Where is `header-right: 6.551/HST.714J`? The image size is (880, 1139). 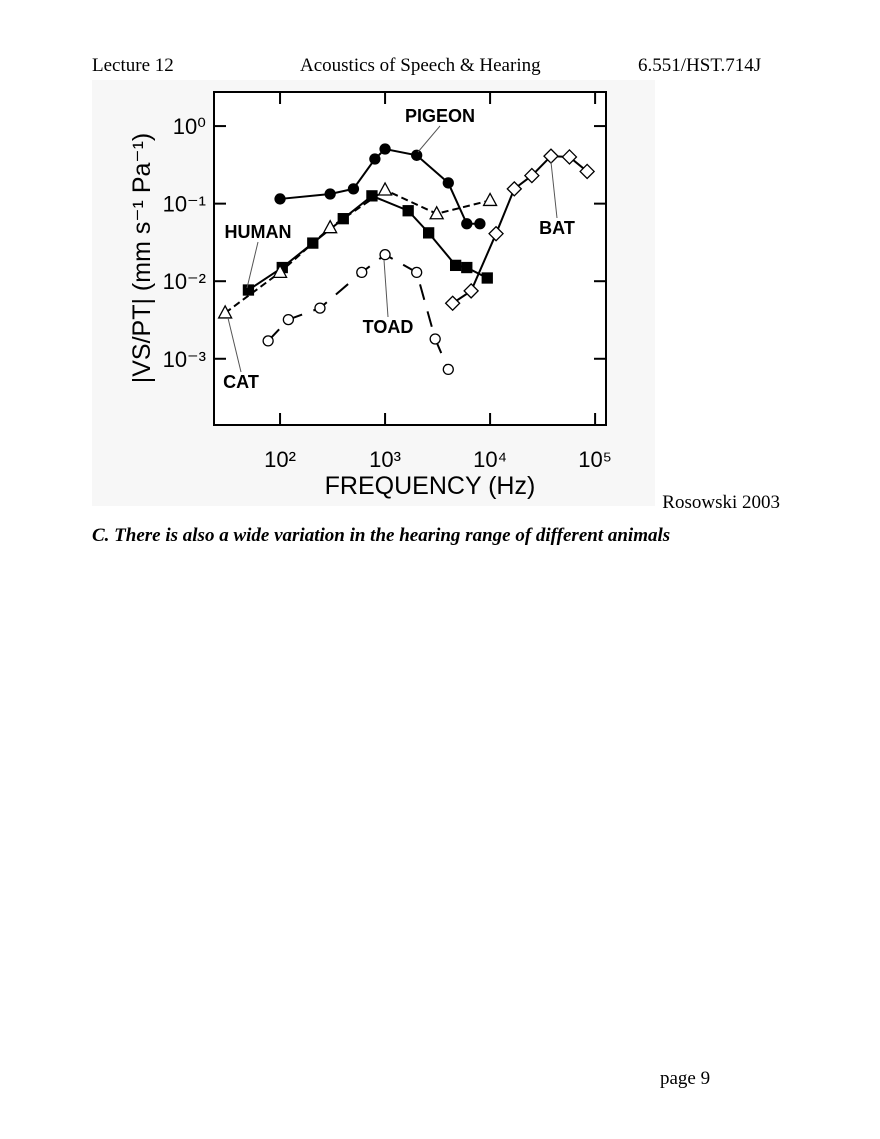 header-right: 6.551/HST.714J is located at coordinates (699, 65).